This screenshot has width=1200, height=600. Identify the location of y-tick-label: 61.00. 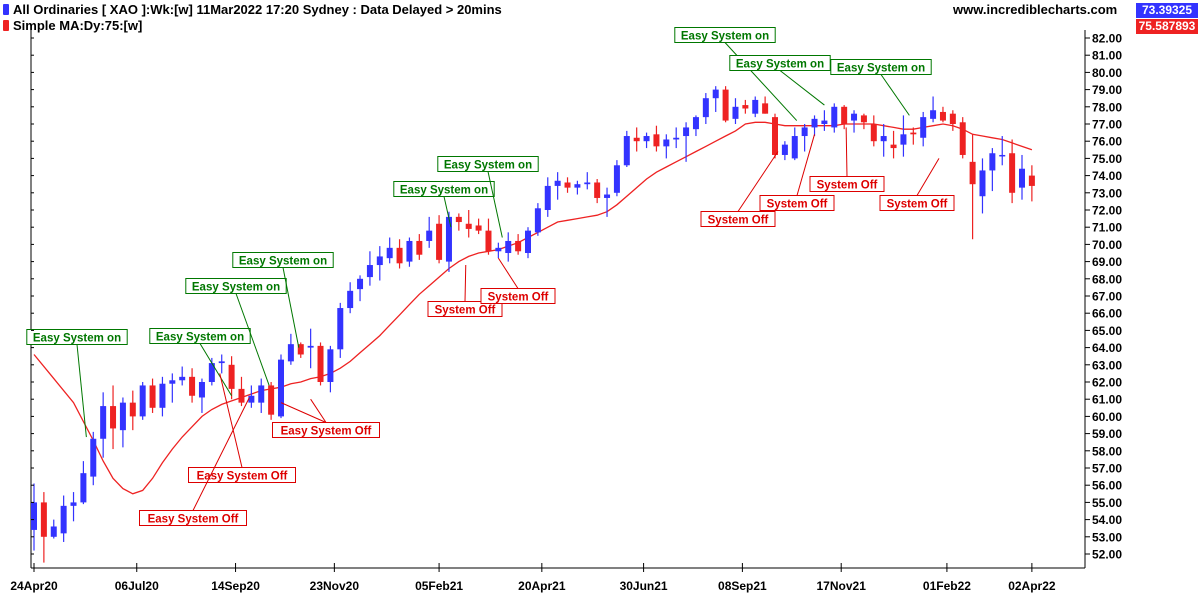
(1107, 400).